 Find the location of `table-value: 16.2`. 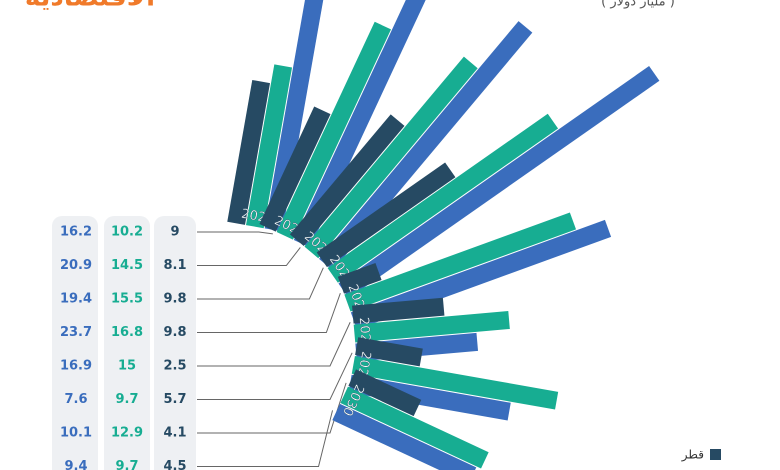

table-value: 16.2 is located at coordinates (76, 232).